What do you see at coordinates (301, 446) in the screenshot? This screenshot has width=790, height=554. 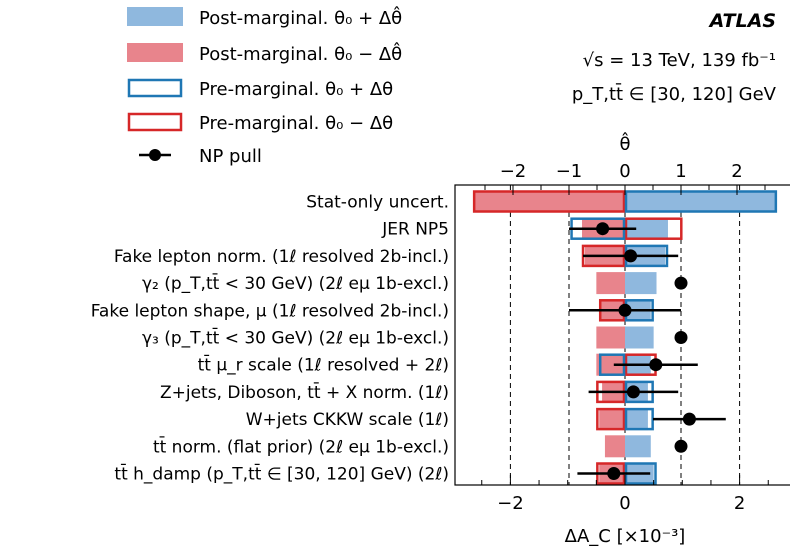 I see `category-label: tt̄ norm. (flat prior) (2ℓ eμ 1b-excl.)` at bounding box center [301, 446].